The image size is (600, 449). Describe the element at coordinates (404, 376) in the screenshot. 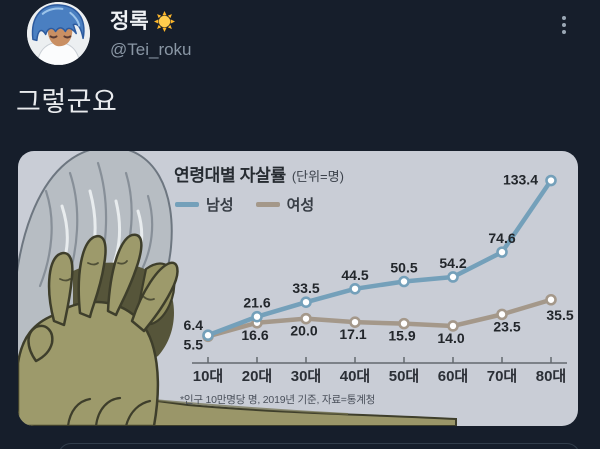

I see `svg-text: 50대` at that location.